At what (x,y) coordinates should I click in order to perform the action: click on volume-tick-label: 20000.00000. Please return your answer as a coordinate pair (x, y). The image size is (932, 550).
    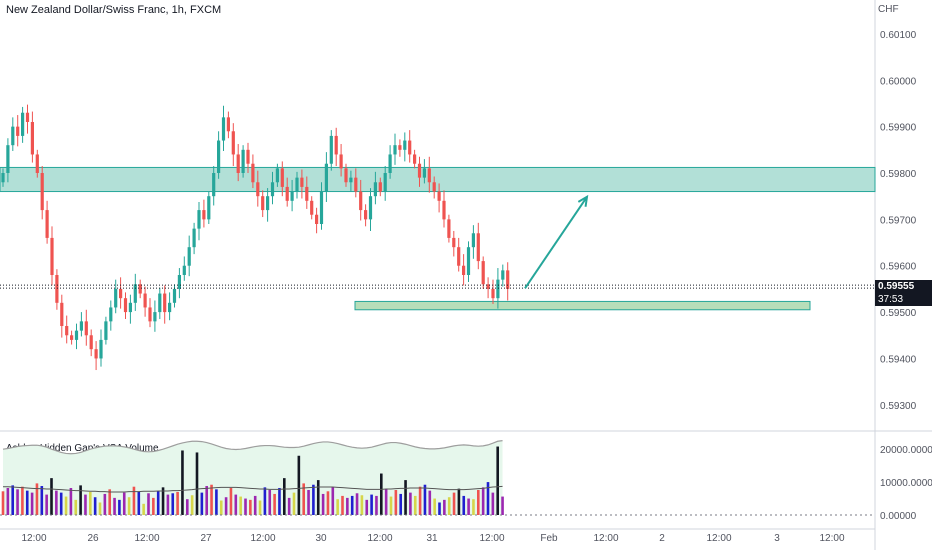
    Looking at the image, I should click on (906, 450).